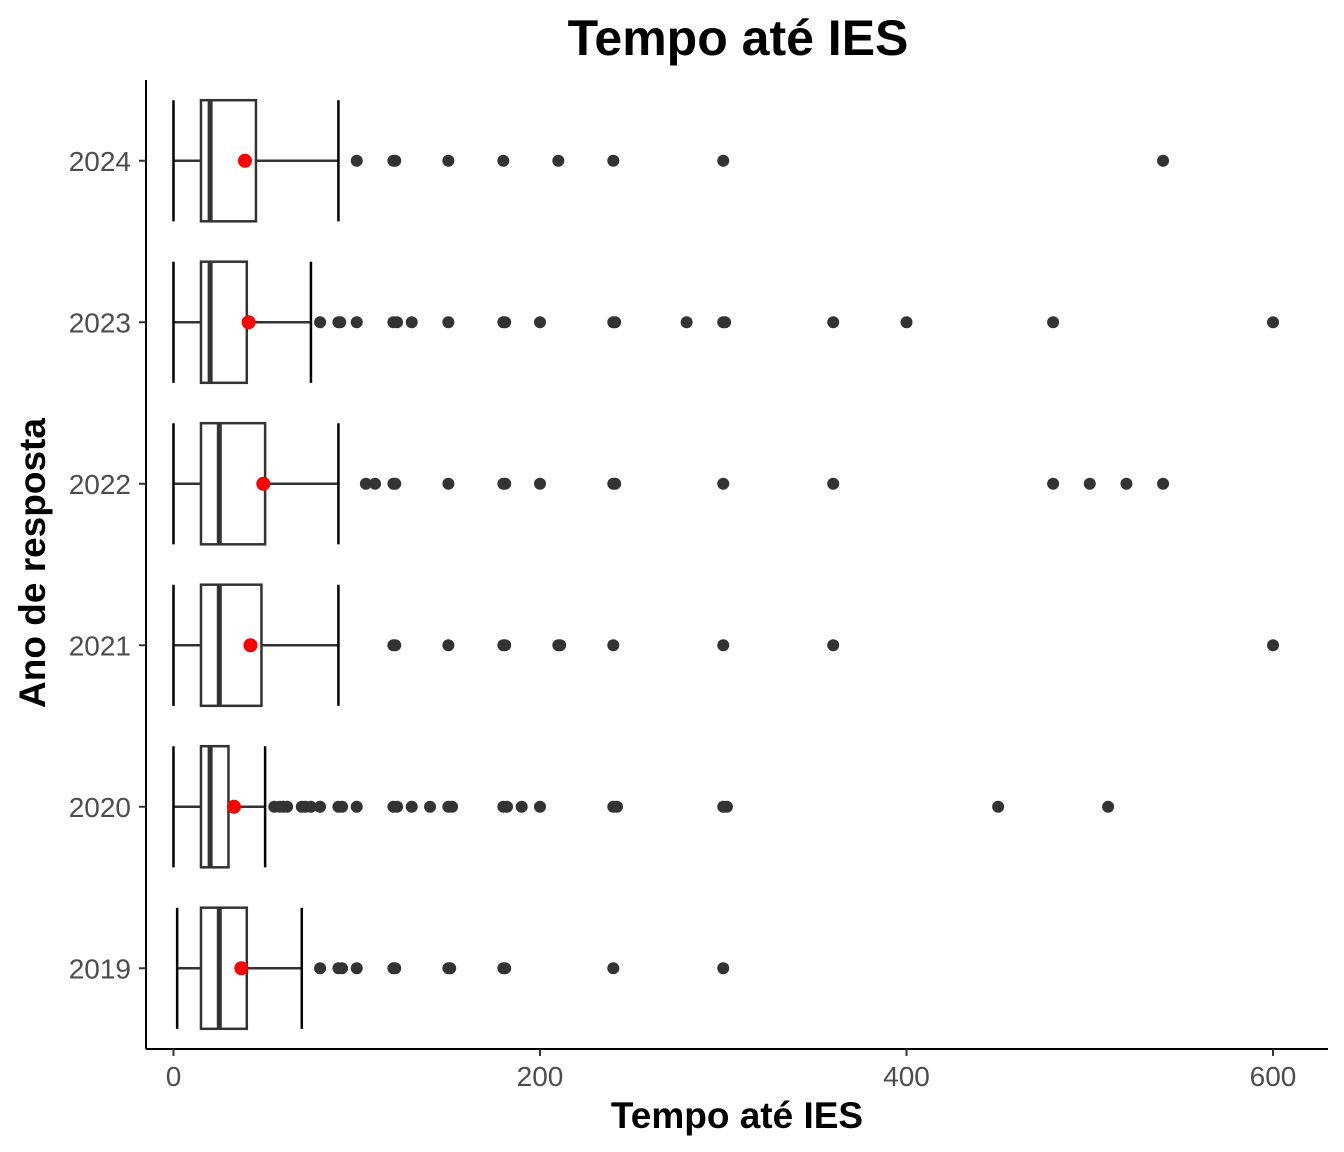 This screenshot has height=1152, width=1344. I want to click on box-group-2020, so click(643, 806).